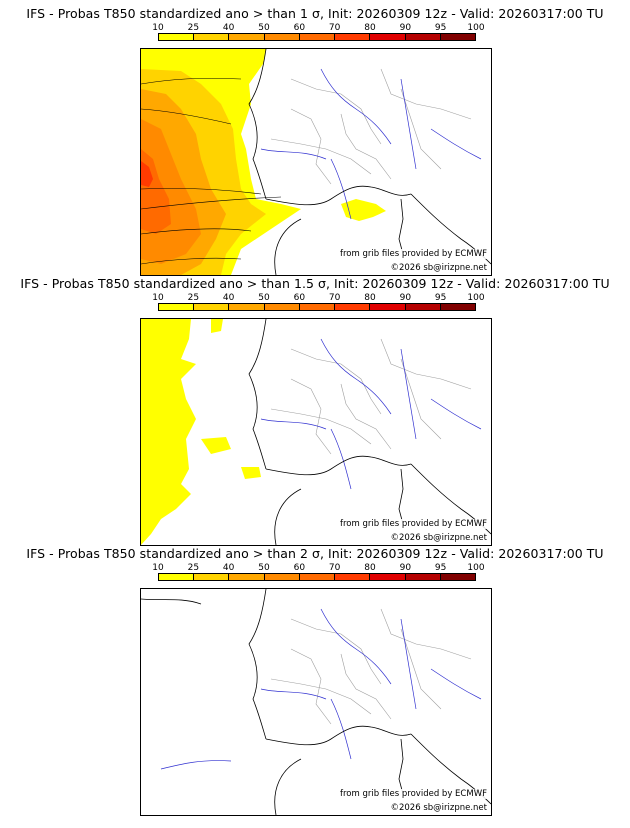 The width and height of the screenshot is (630, 828). What do you see at coordinates (413, 794) in the screenshot?
I see `source-credit-3: from grib files provided by ECMWF` at bounding box center [413, 794].